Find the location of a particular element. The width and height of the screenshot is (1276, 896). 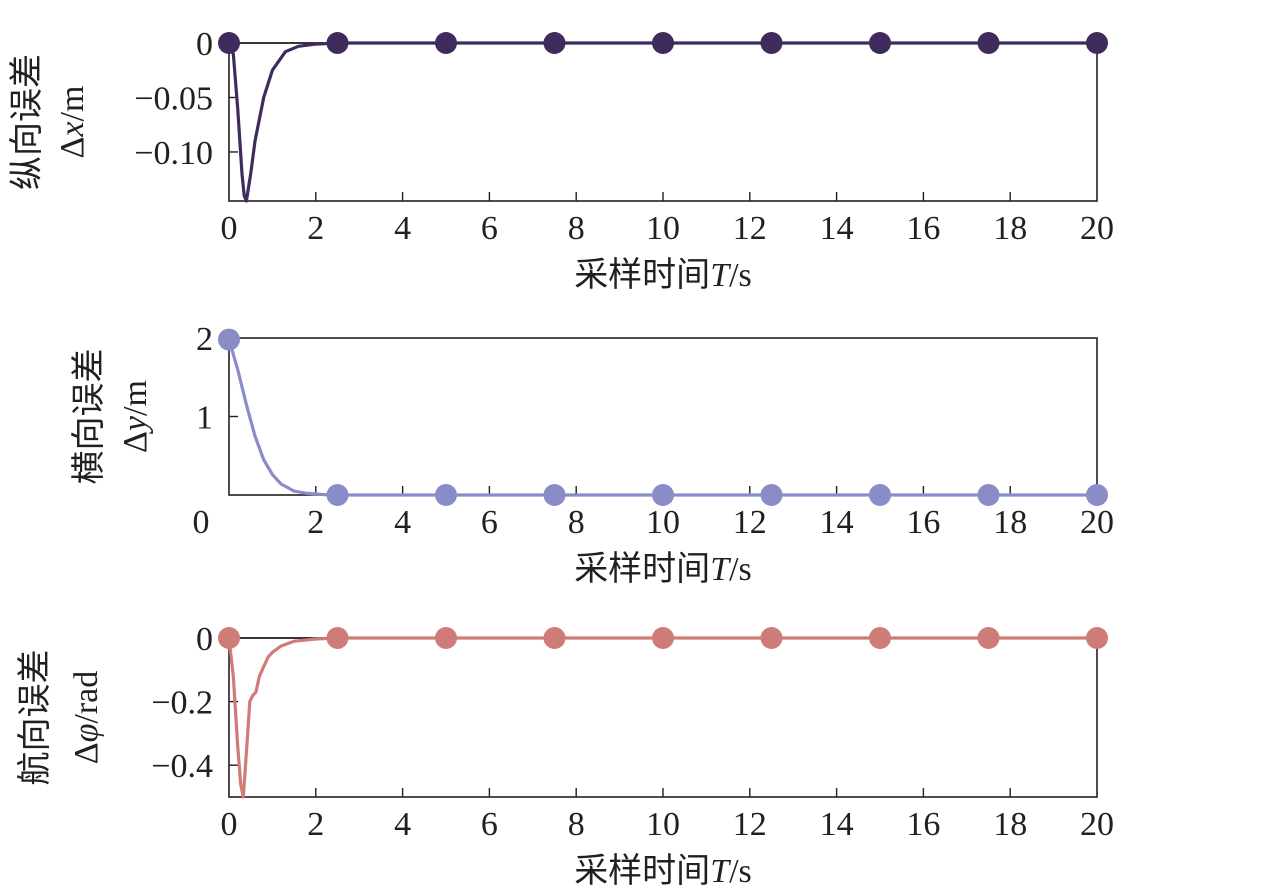

y-axis-label: 横向误差 is located at coordinates (89, 417).